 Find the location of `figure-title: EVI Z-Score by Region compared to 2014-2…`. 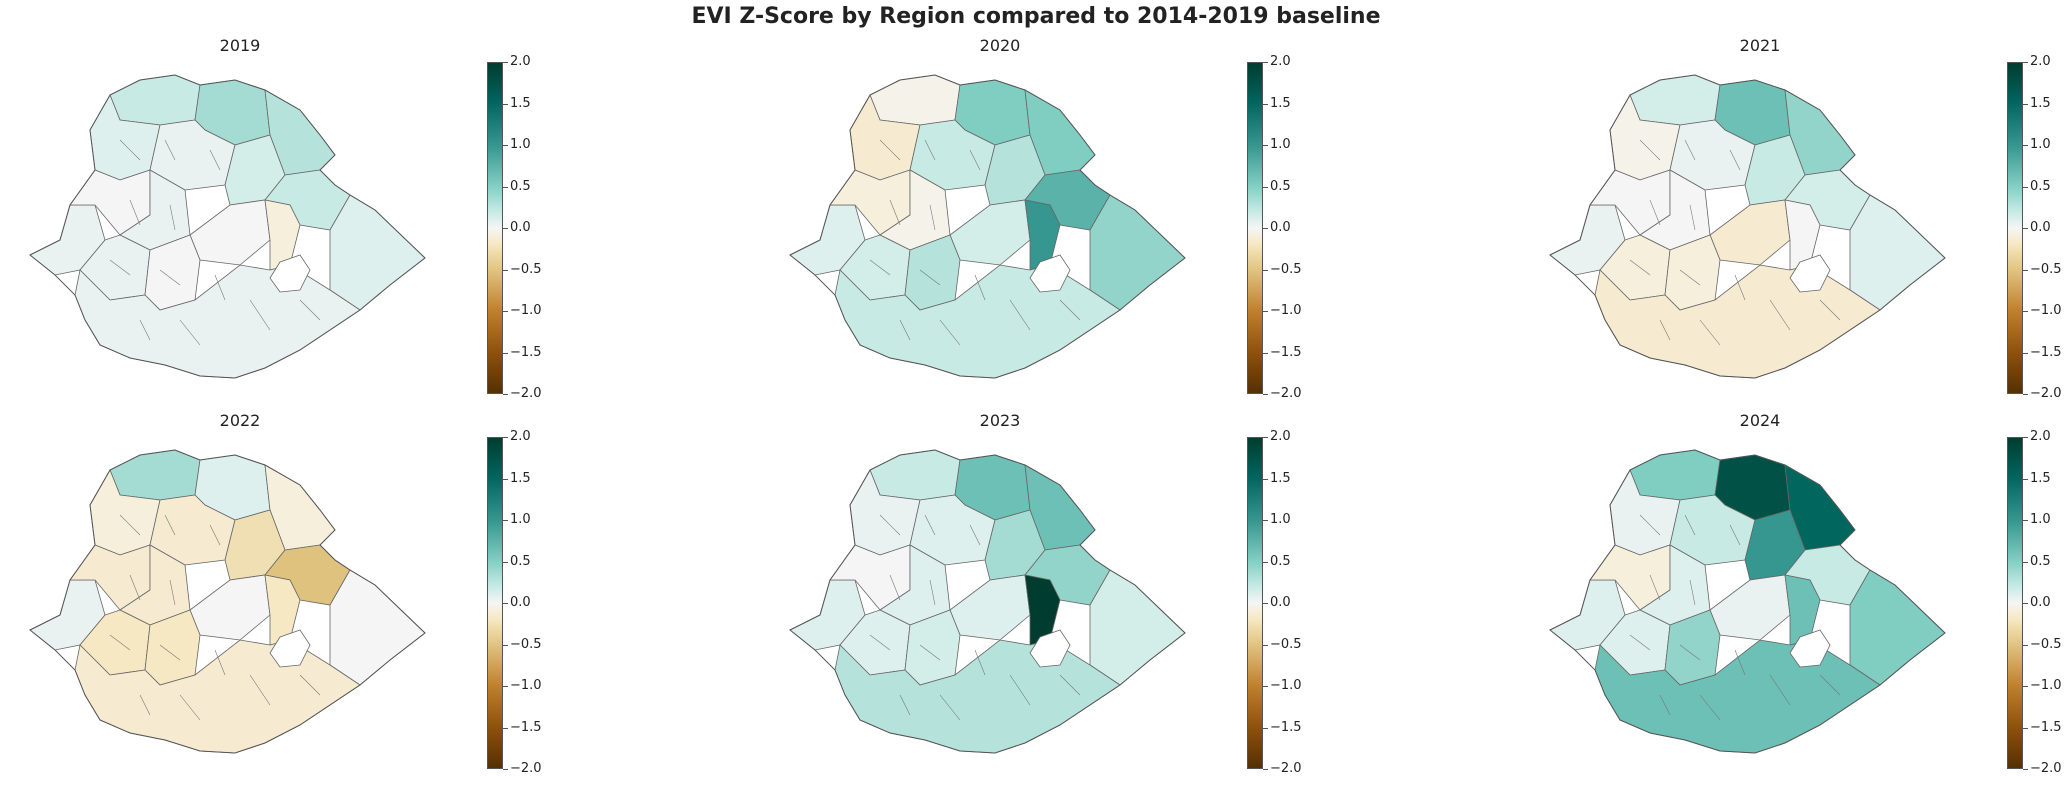

figure-title: EVI Z-Score by Region compared to 2014-2… is located at coordinates (1036, 16).